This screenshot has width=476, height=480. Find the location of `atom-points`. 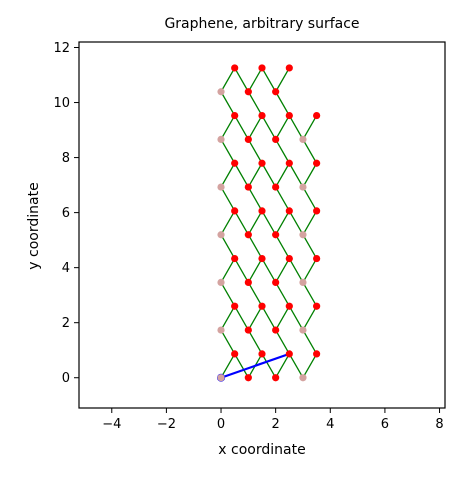

atom-points is located at coordinates (269, 223).